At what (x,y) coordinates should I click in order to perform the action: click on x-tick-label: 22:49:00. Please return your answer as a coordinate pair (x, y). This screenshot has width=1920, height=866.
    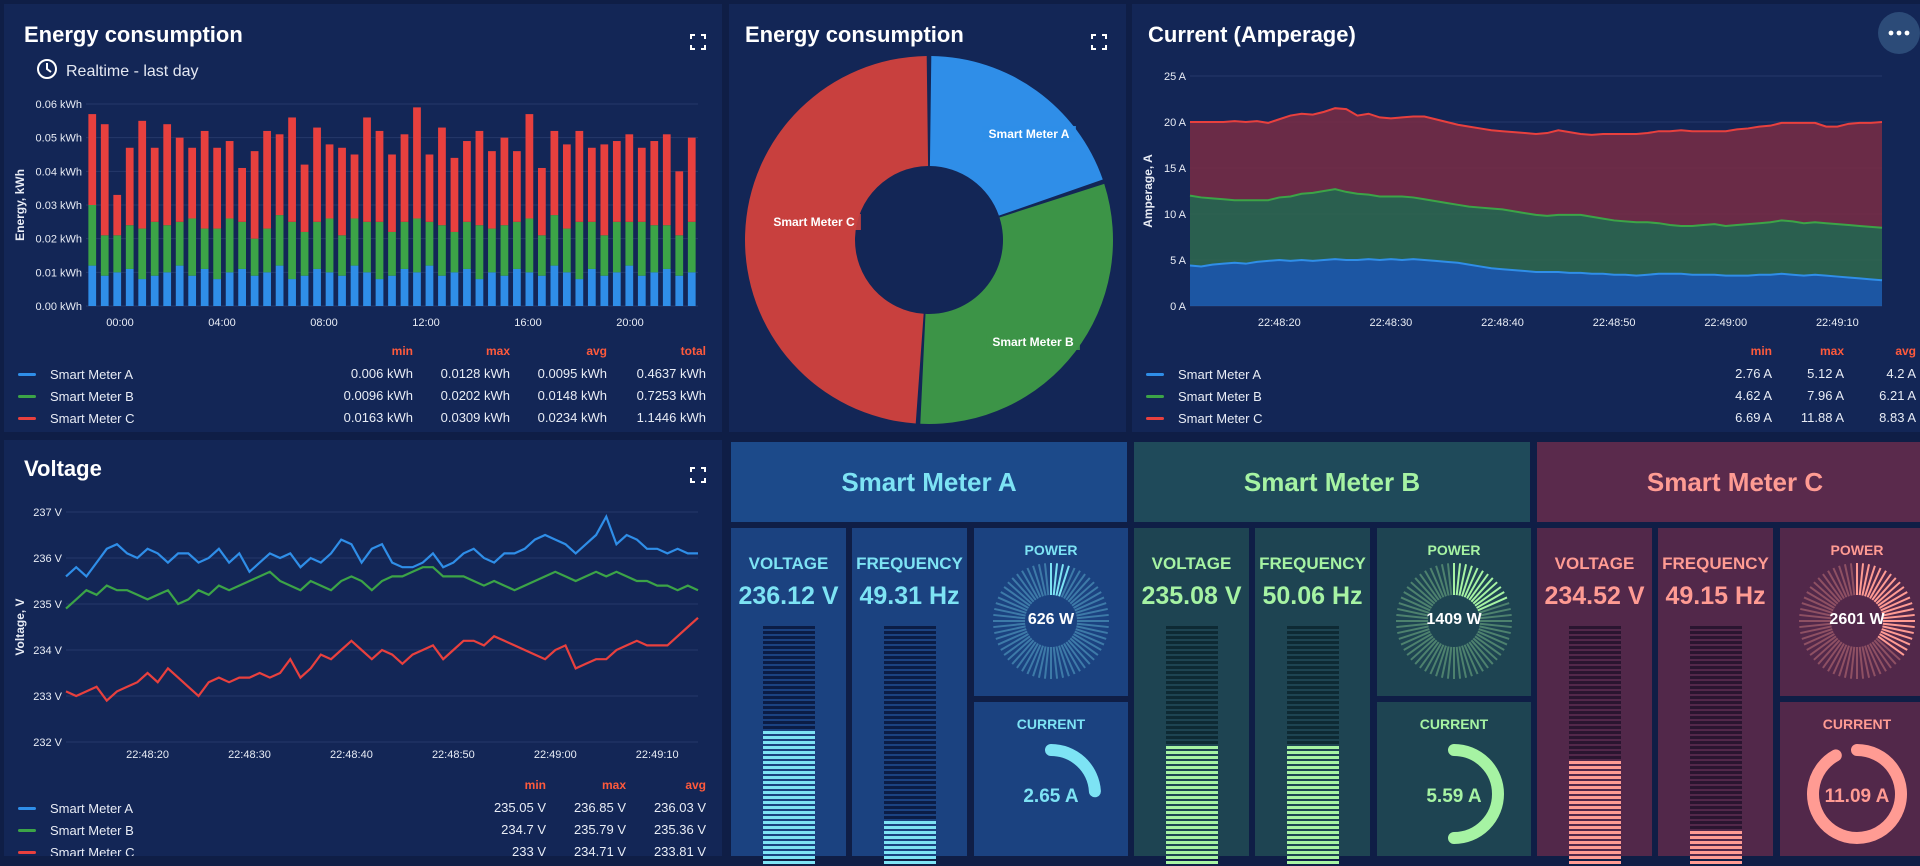
    Looking at the image, I should click on (555, 755).